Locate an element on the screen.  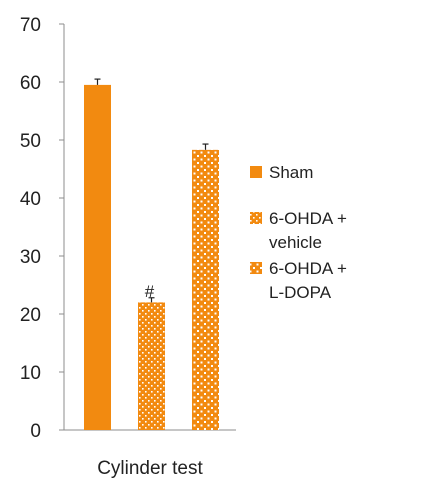
y-tick-label: 20 is located at coordinates (30, 315).